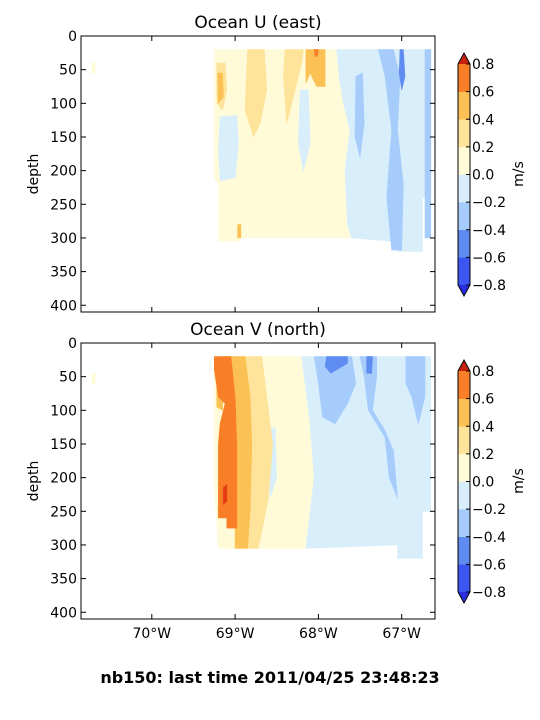  Describe the element at coordinates (318, 634) in the screenshot. I see `x-tick-label: 68°W` at that location.